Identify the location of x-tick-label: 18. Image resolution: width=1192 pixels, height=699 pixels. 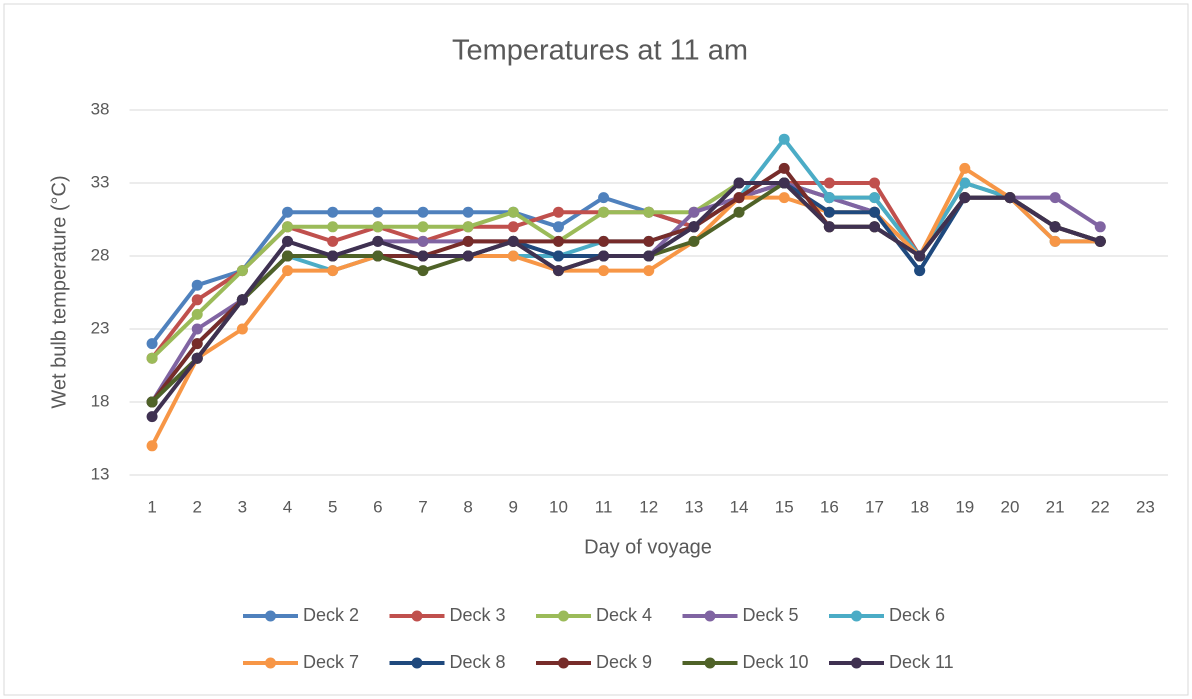
(919, 506).